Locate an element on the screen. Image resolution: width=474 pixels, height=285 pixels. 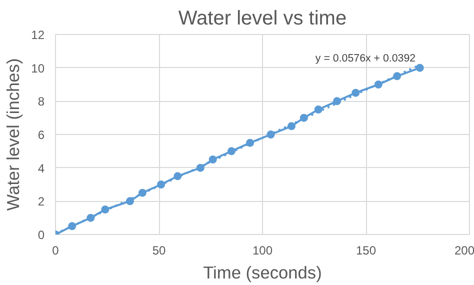
y-axis-title: Water level (inches) is located at coordinates (13, 134).